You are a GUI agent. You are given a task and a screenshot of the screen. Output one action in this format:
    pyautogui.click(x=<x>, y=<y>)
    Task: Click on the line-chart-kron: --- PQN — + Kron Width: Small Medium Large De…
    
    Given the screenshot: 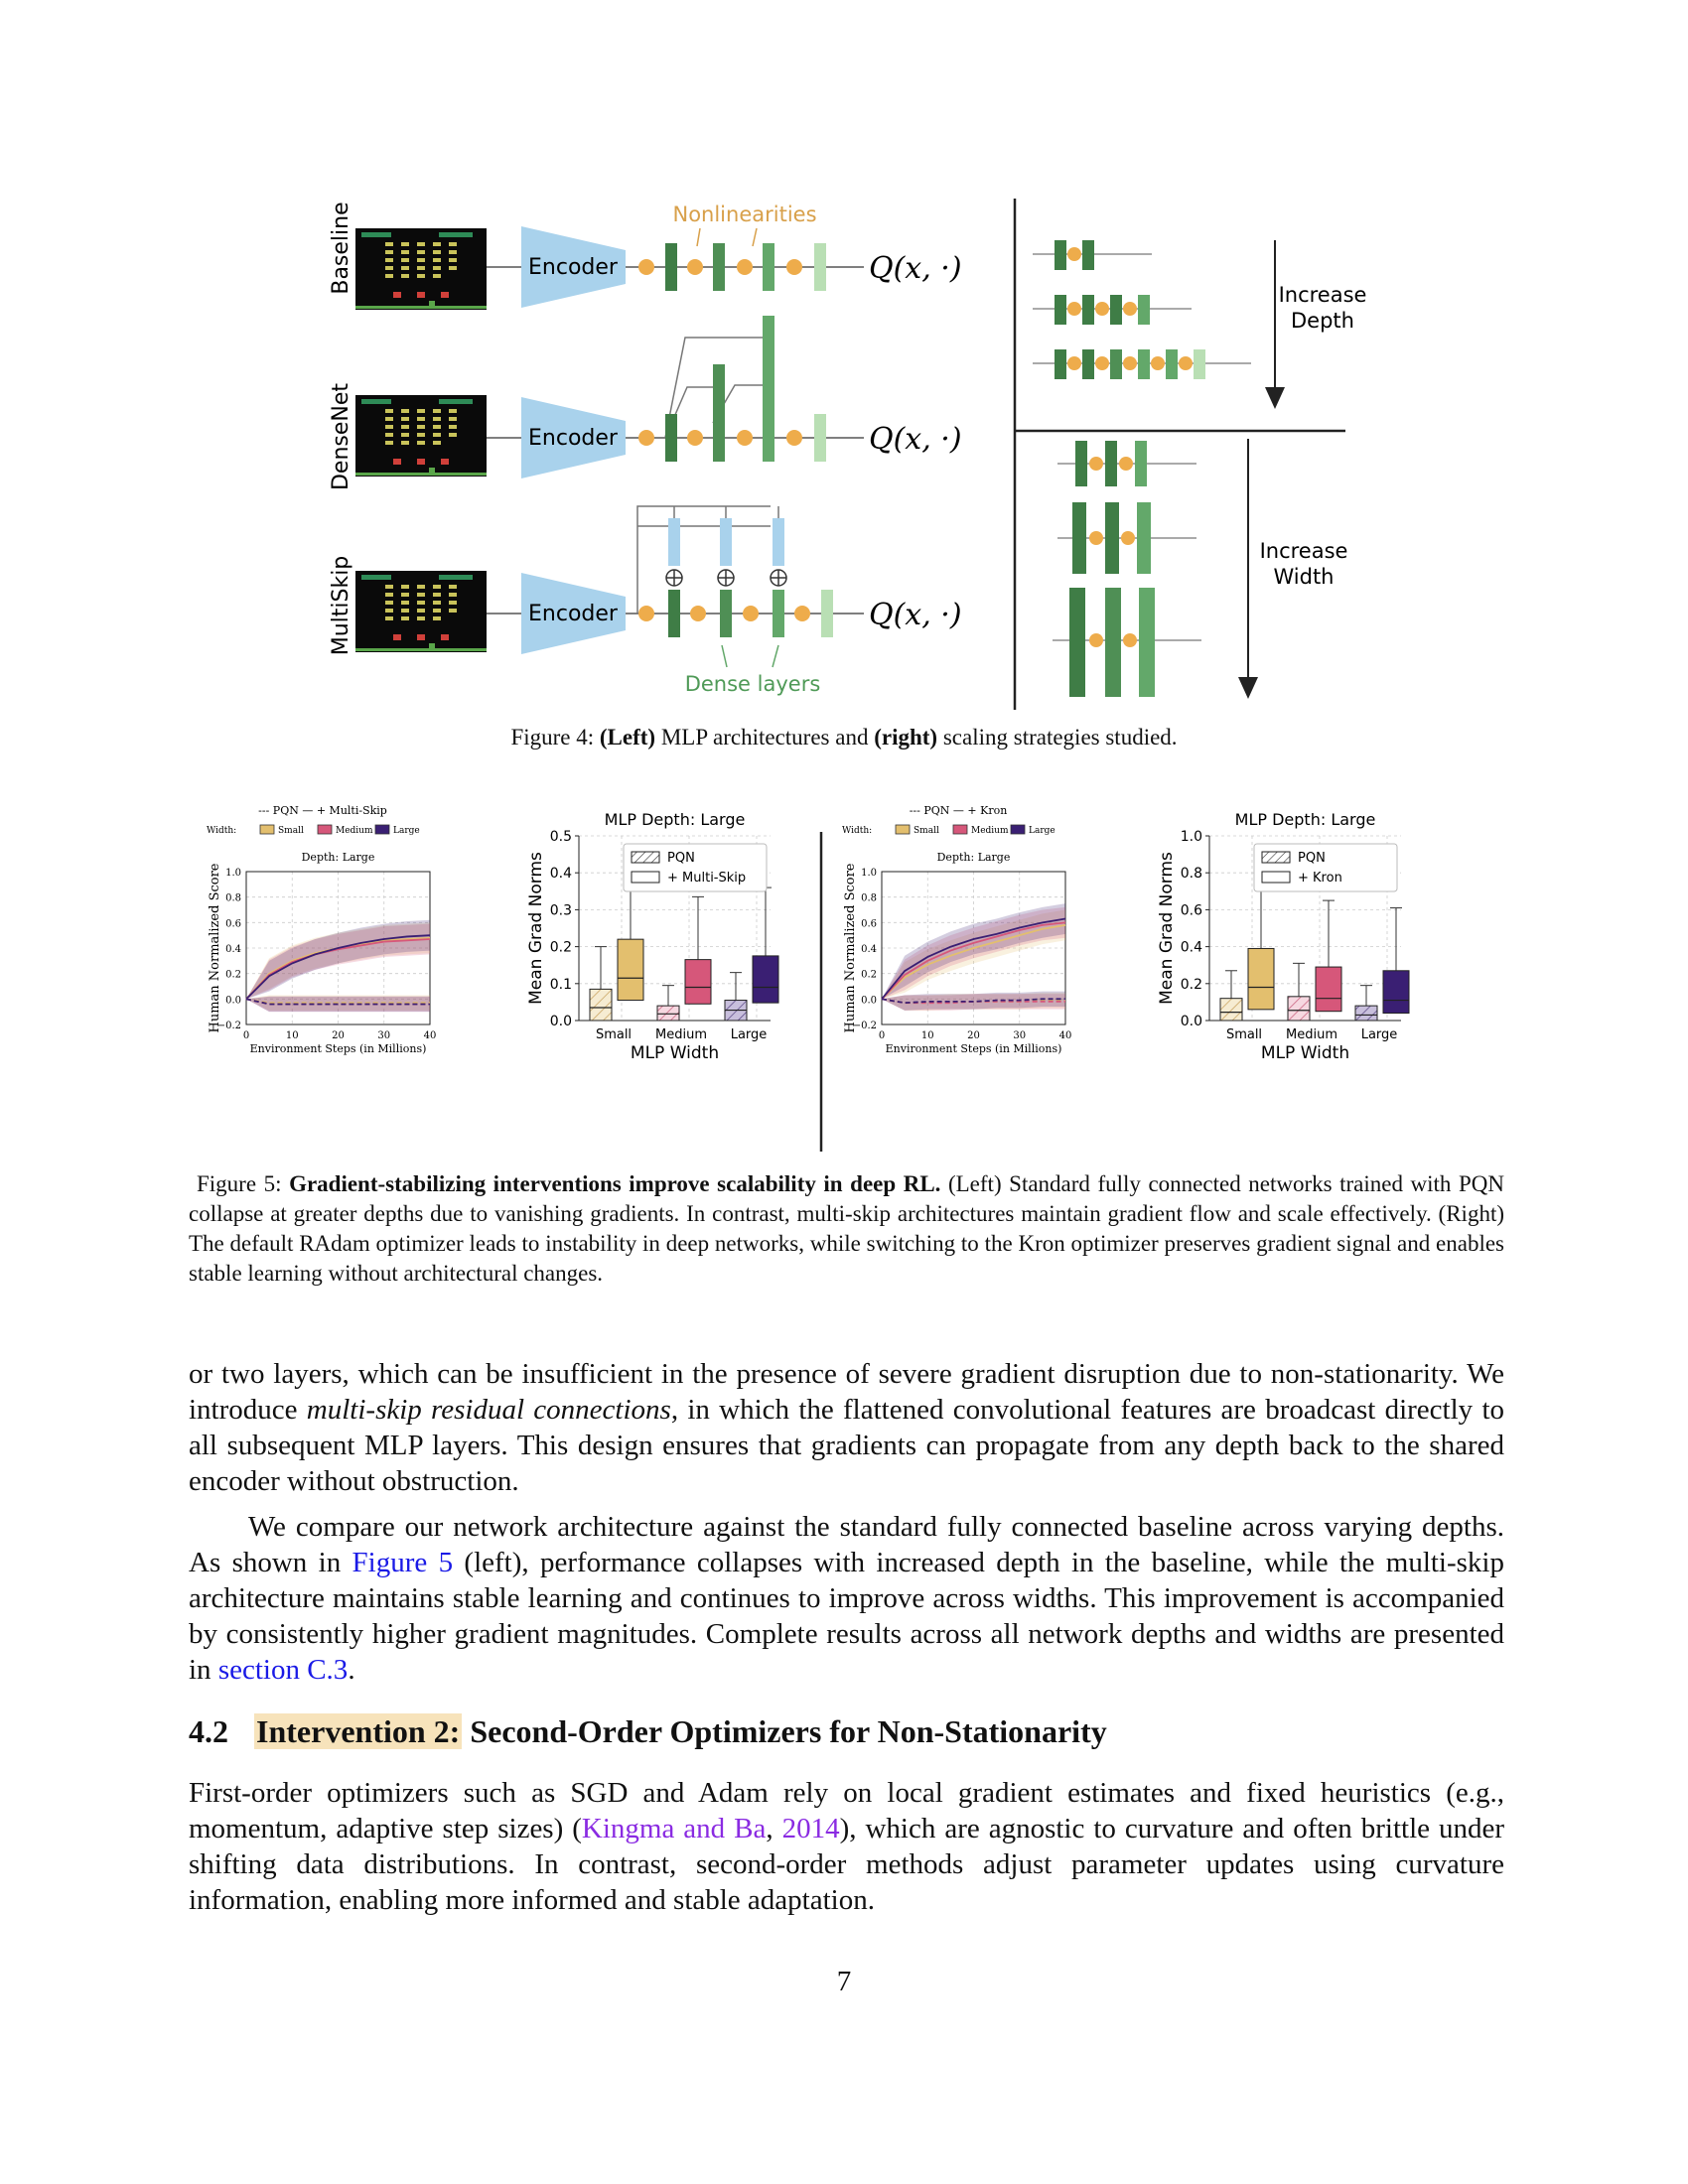 What is the action you would take?
    pyautogui.click(x=956, y=929)
    